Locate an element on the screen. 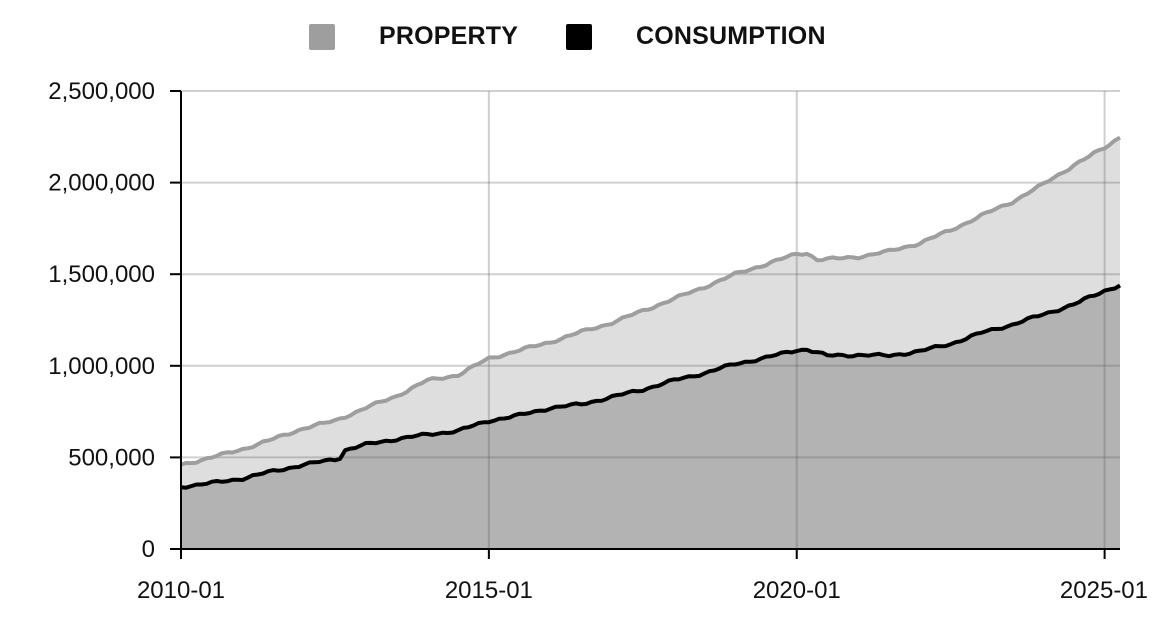 The width and height of the screenshot is (1152, 635). legend-item-property: PROPERTY is located at coordinates (413, 36).